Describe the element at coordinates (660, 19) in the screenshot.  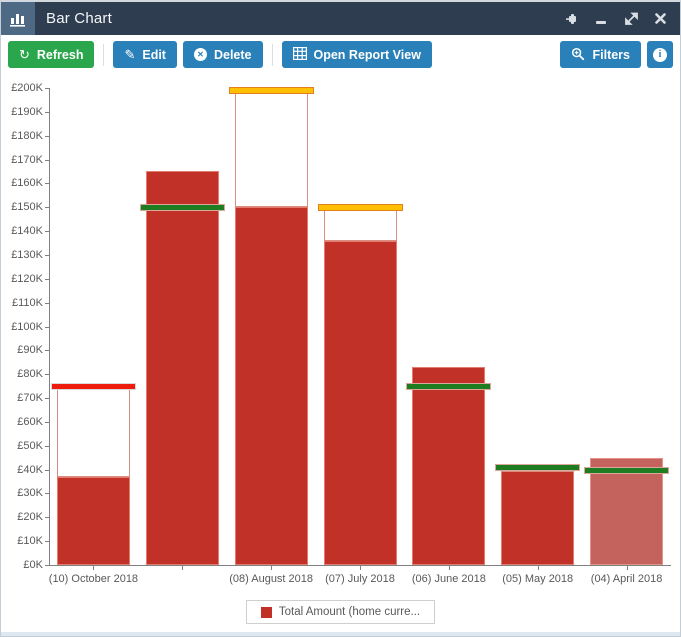
I see `close-icon` at that location.